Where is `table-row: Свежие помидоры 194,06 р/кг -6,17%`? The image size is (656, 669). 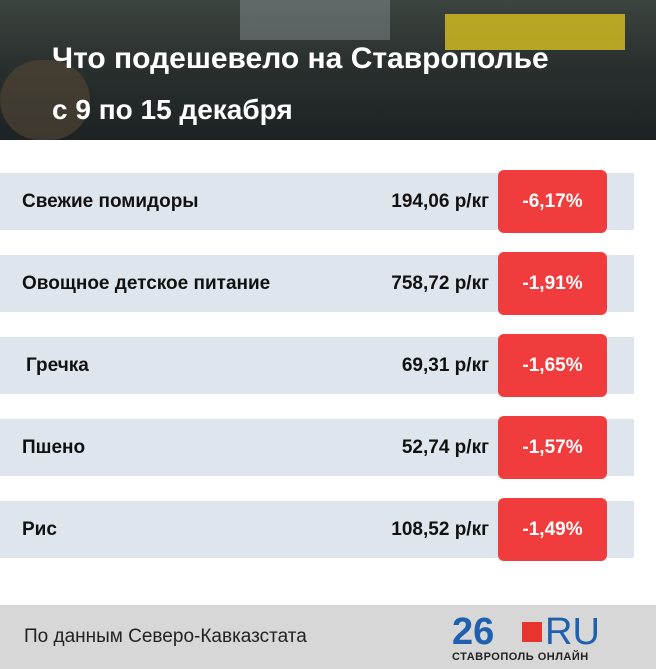 table-row: Свежие помидоры 194,06 р/кг -6,17% is located at coordinates (317, 201).